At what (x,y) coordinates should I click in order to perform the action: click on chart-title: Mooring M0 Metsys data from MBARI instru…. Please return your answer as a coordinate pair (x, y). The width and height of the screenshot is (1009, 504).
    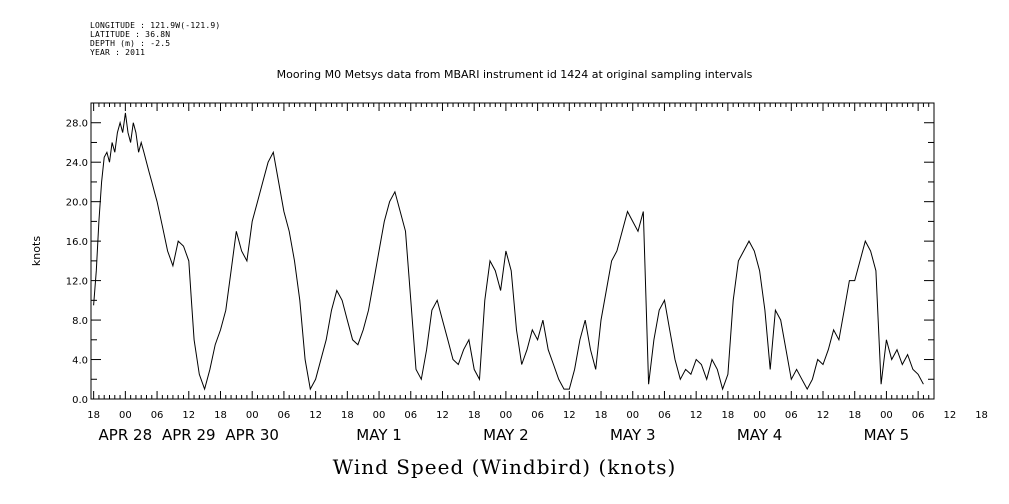
    Looking at the image, I should click on (514, 74).